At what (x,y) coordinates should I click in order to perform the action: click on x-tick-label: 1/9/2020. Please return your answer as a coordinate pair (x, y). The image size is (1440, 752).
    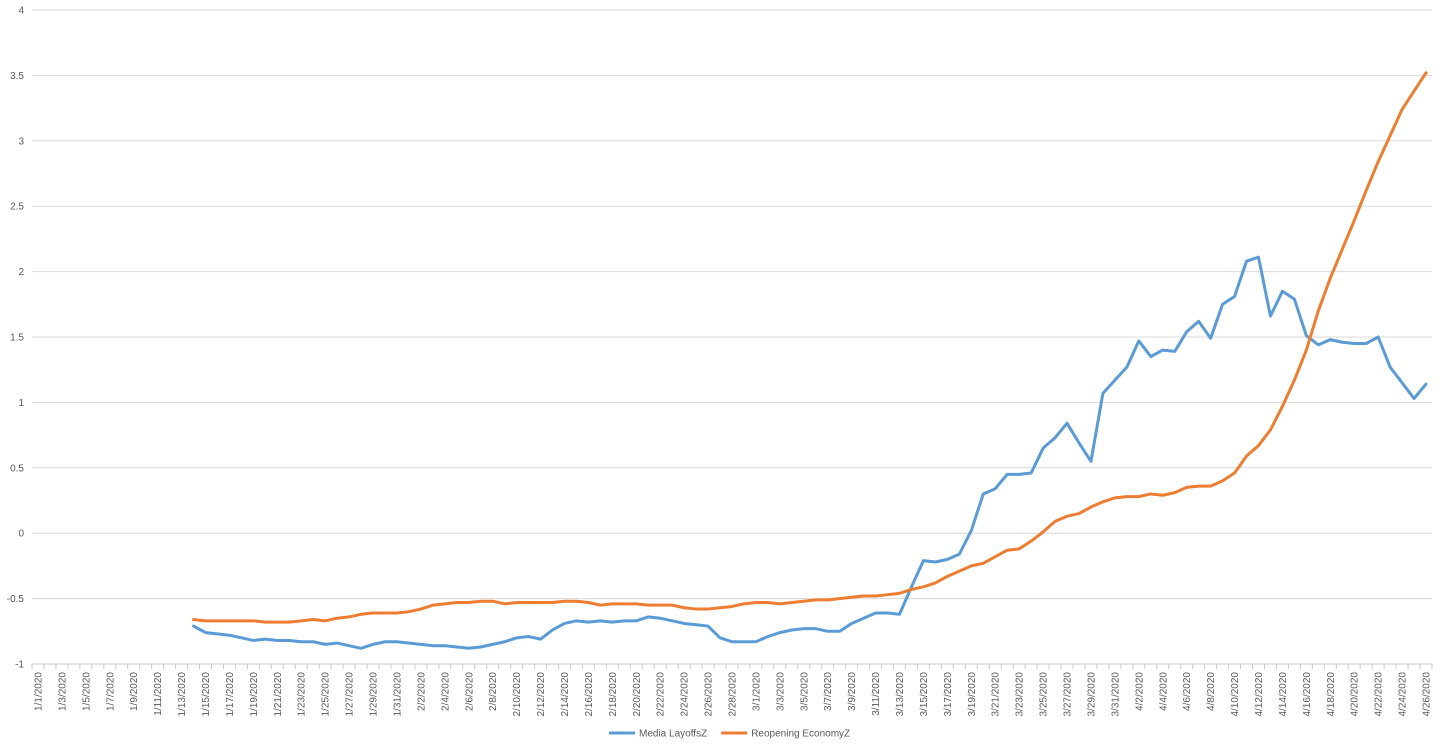
    Looking at the image, I should click on (134, 691).